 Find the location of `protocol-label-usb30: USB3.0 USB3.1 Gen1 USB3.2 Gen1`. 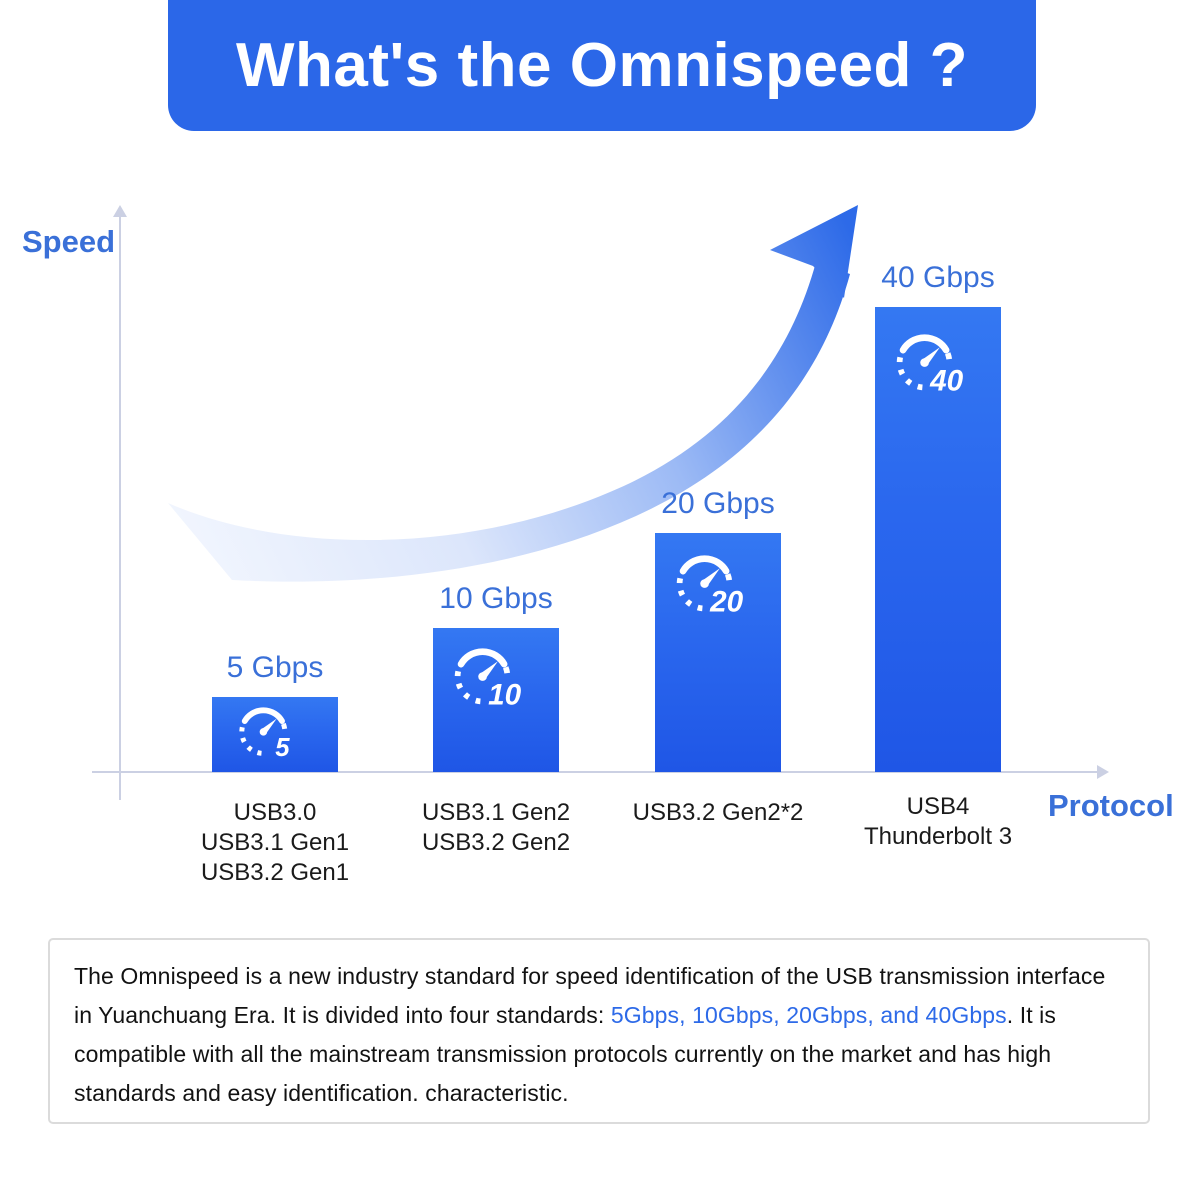

protocol-label-usb30: USB3.0 USB3.1 Gen1 USB3.2 Gen1 is located at coordinates (275, 843).